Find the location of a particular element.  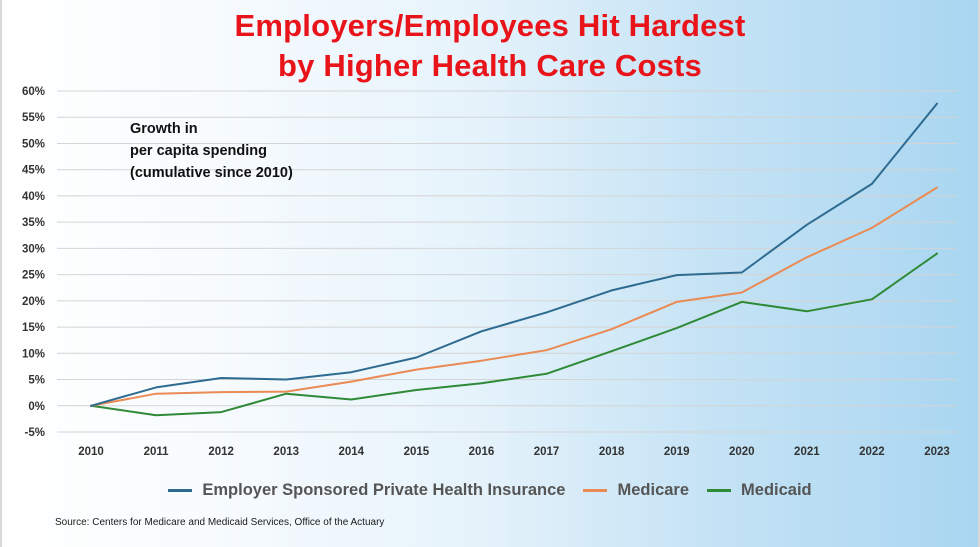

x-tick-label: 2021 is located at coordinates (807, 452).